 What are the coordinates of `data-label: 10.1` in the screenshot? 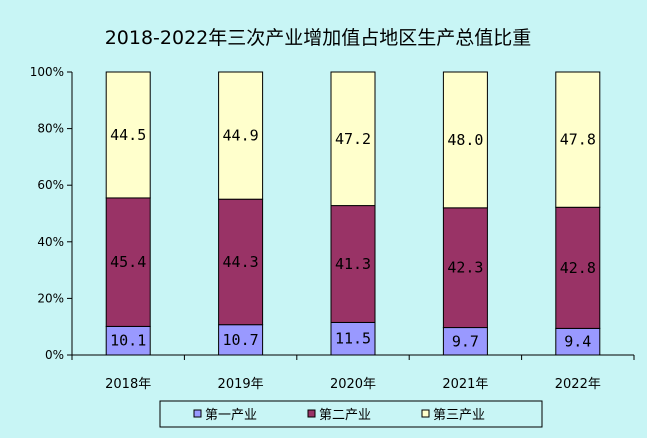 It's located at (128, 341).